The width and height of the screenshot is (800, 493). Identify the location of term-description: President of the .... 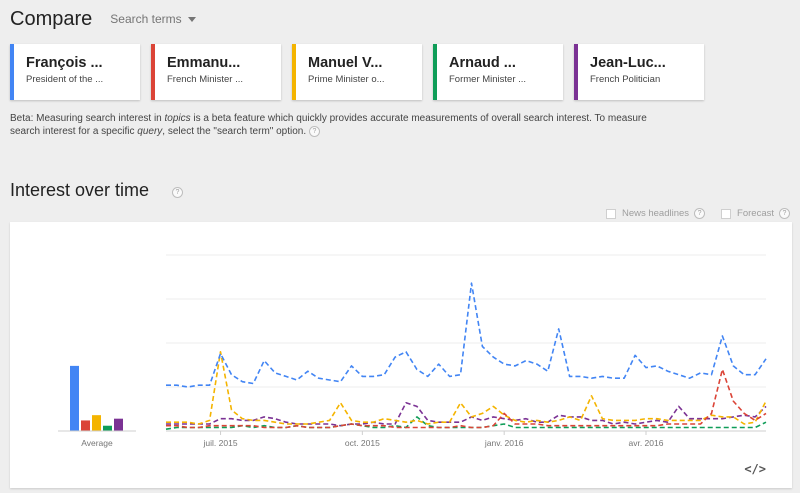
(65, 79).